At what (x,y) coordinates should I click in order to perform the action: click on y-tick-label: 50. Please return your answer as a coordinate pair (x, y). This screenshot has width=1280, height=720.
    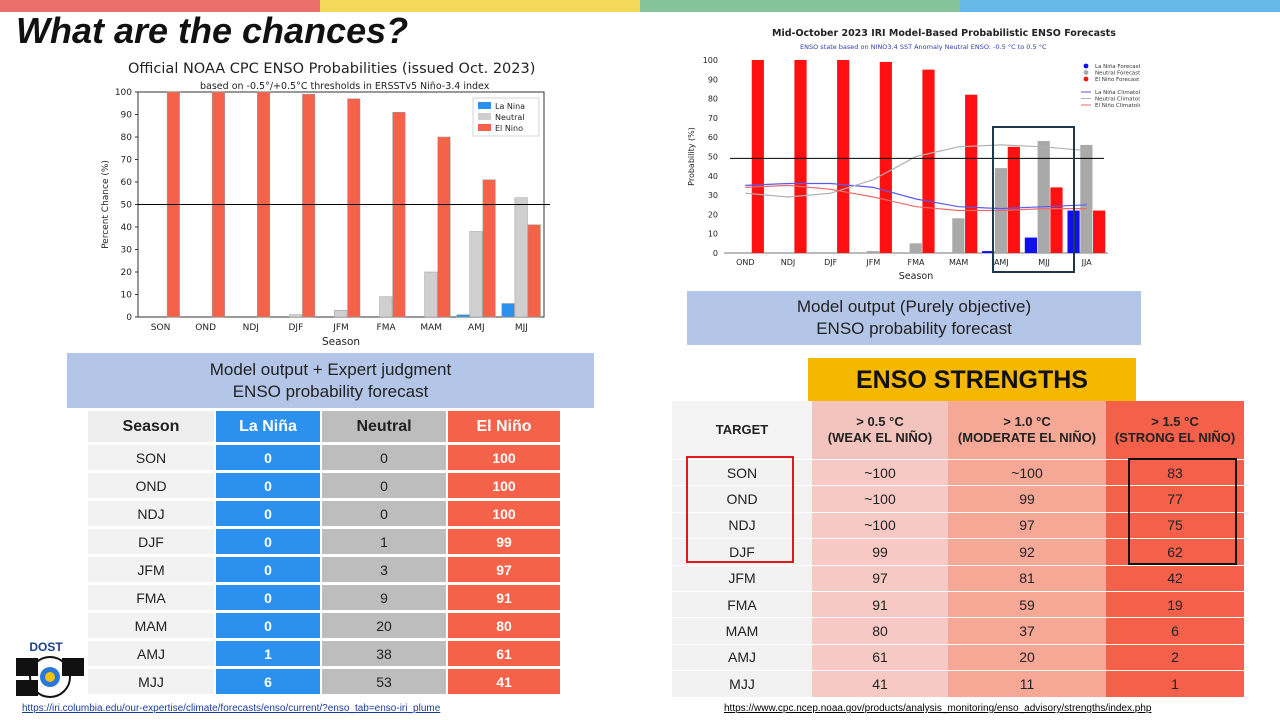
    Looking at the image, I should click on (713, 157).